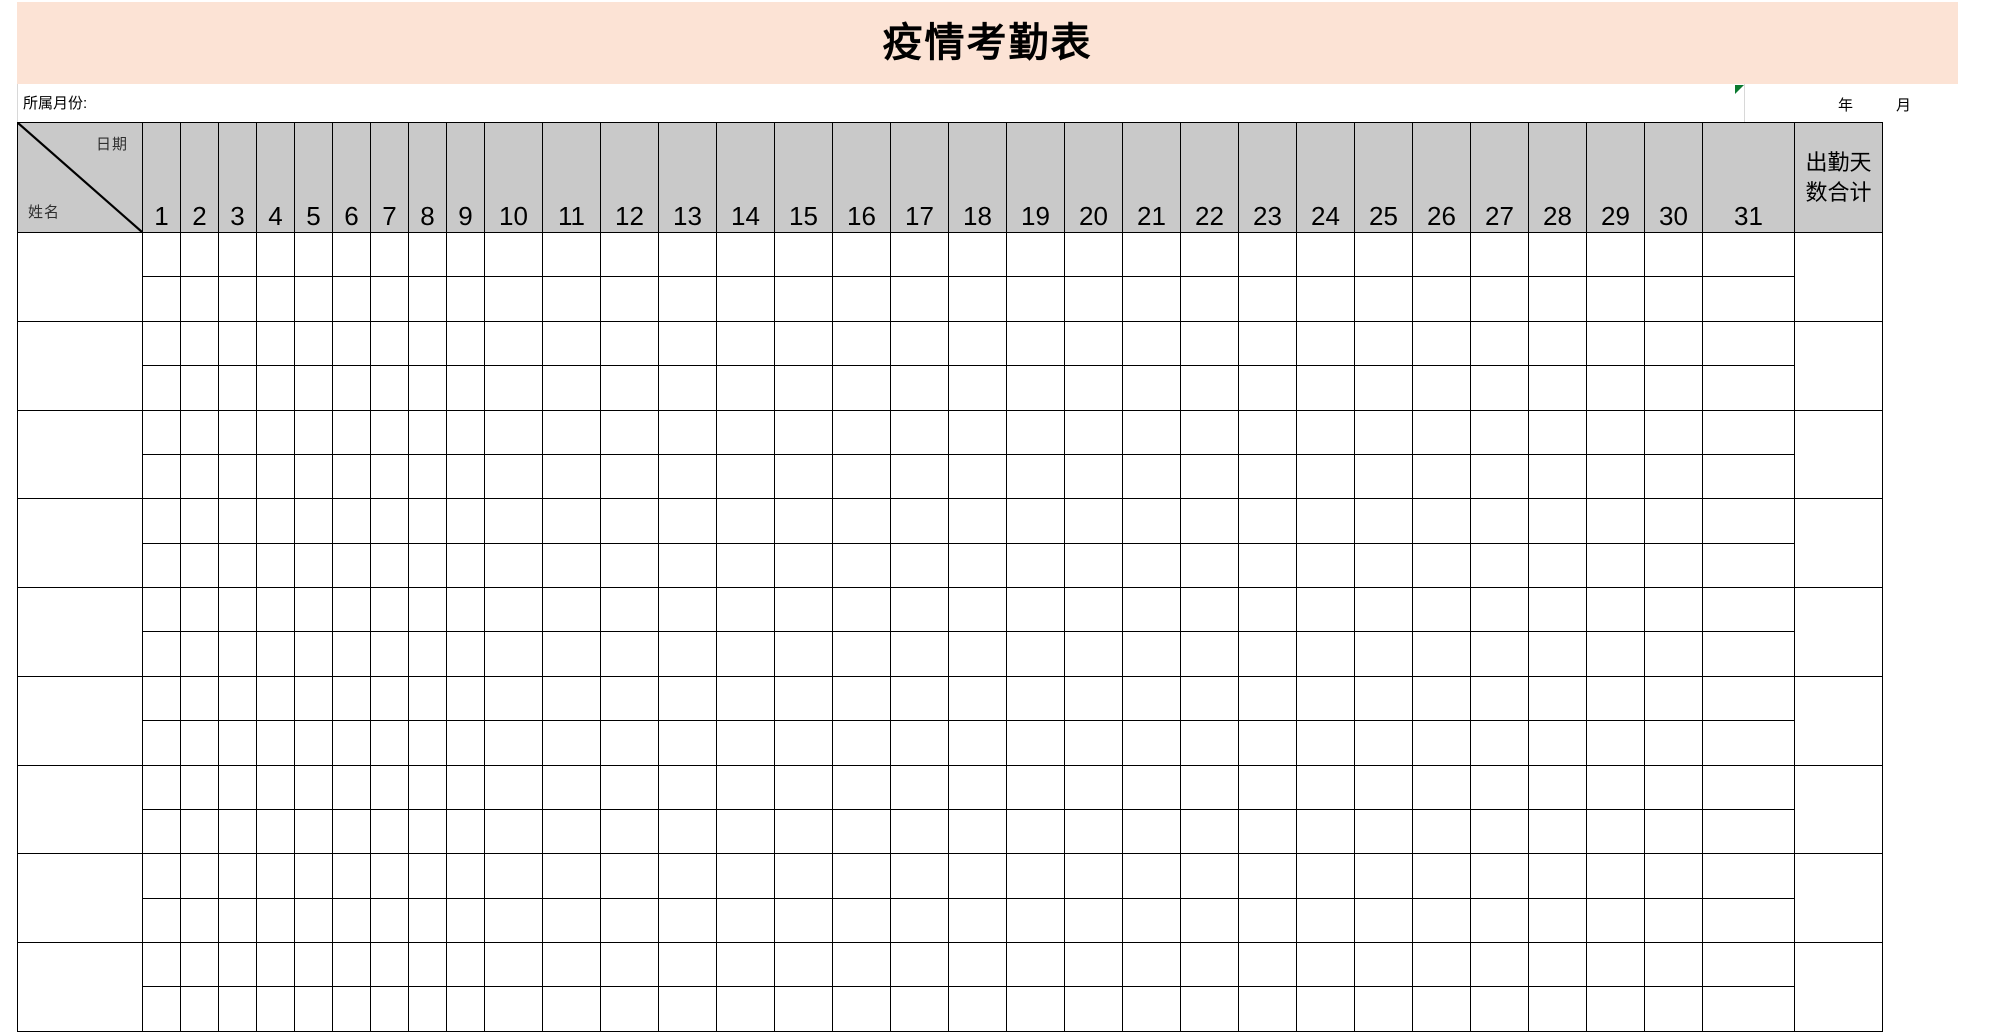  What do you see at coordinates (1035, 343) in the screenshot?
I see `day-cell-r2-s1-d19` at bounding box center [1035, 343].